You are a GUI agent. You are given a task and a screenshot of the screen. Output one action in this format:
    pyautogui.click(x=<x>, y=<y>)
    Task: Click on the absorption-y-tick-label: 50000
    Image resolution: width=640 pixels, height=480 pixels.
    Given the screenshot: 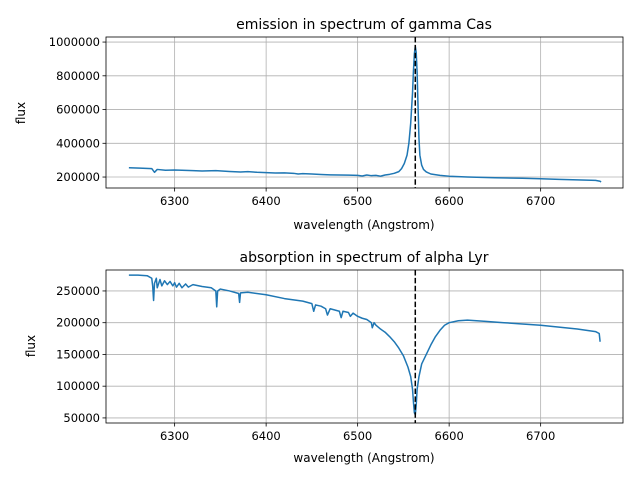 What is the action you would take?
    pyautogui.click(x=81, y=418)
    